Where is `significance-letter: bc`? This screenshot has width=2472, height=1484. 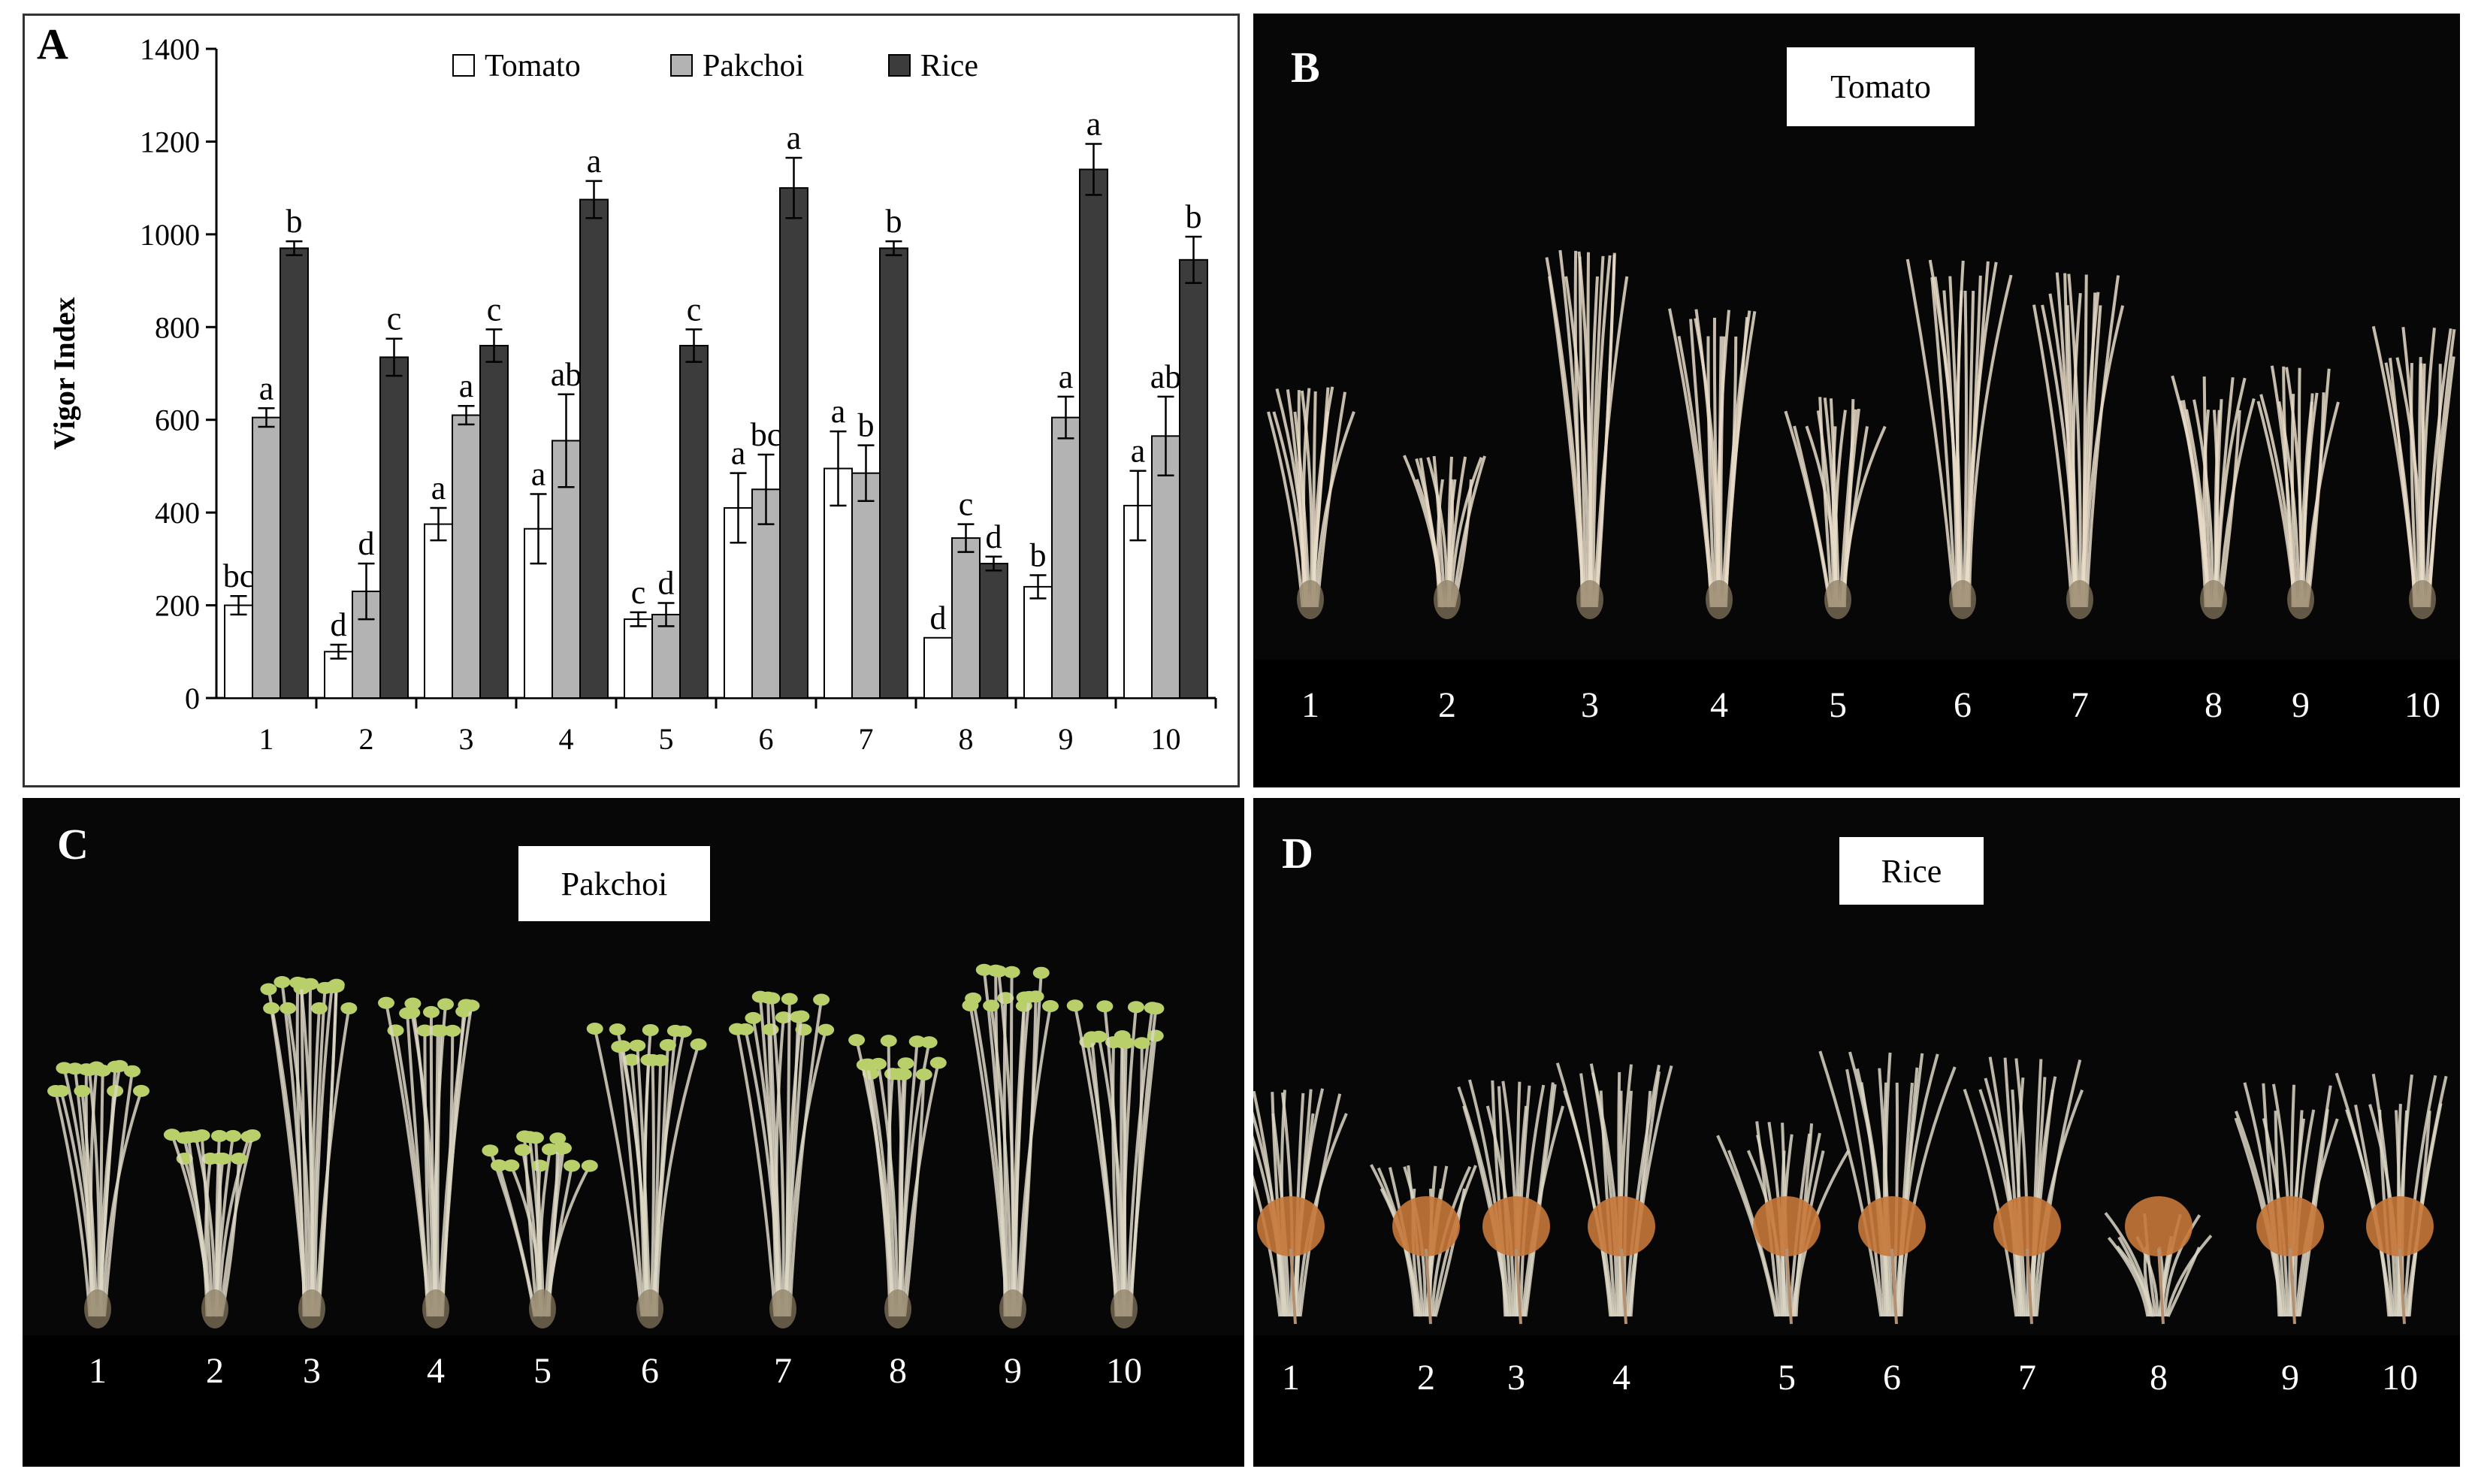 significance-letter: bc is located at coordinates (239, 576).